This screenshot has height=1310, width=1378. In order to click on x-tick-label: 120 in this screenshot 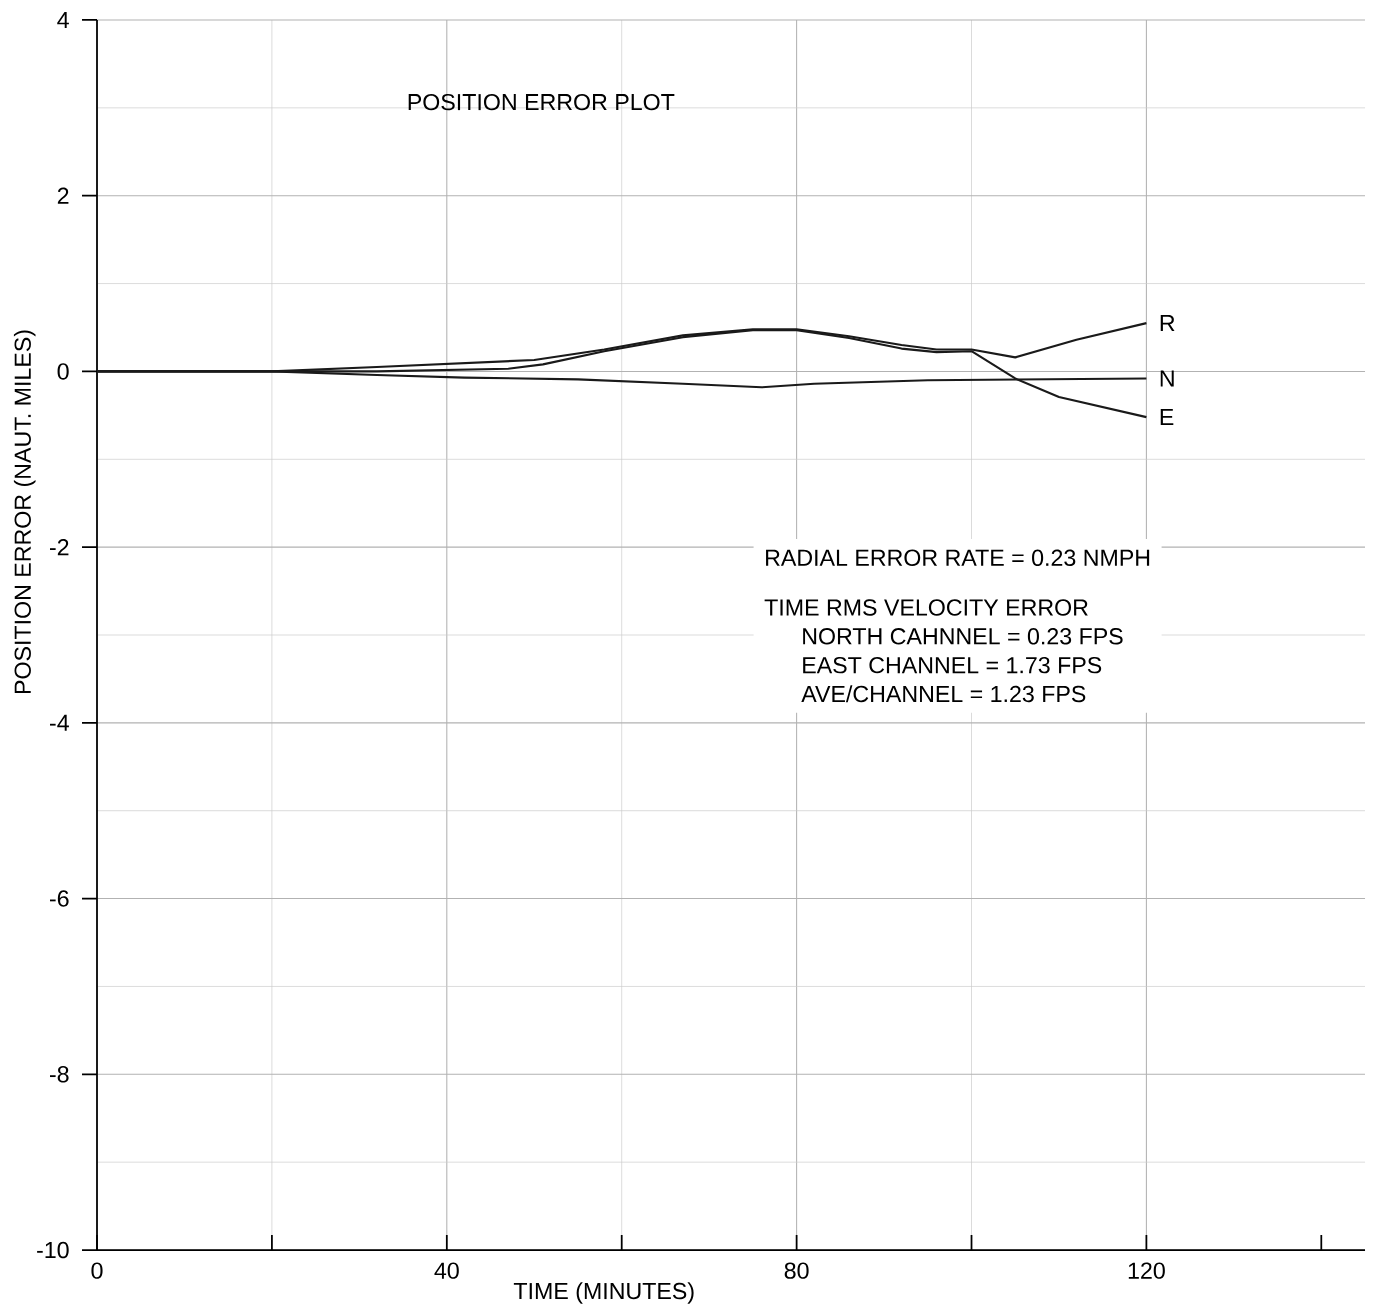, I will do `click(1146, 1270)`.